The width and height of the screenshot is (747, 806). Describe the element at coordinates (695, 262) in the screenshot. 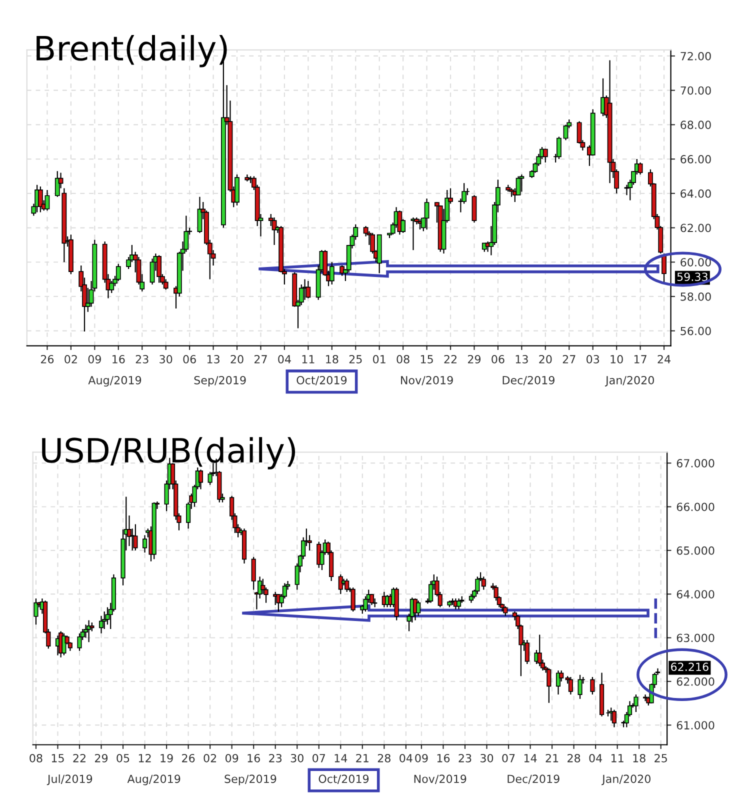

I see `y-tick-label: 60.00` at that location.